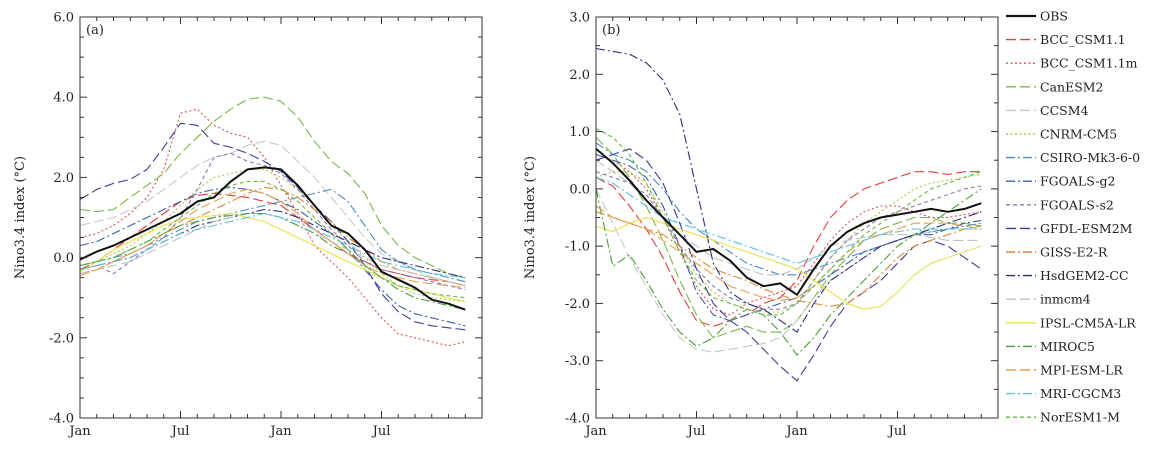  I want to click on series-line-hsdgem2-cc, so click(272, 243).